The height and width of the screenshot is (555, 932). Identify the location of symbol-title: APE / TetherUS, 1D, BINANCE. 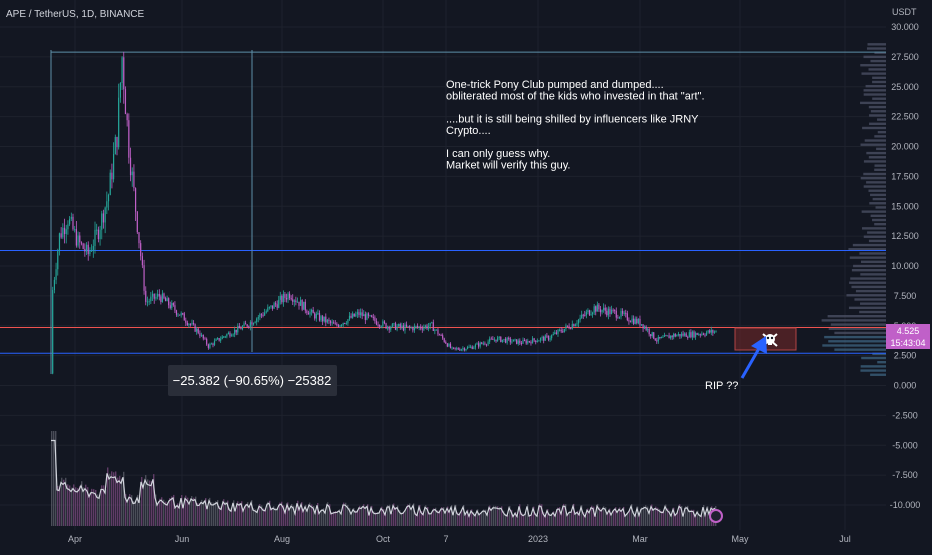
(75, 14).